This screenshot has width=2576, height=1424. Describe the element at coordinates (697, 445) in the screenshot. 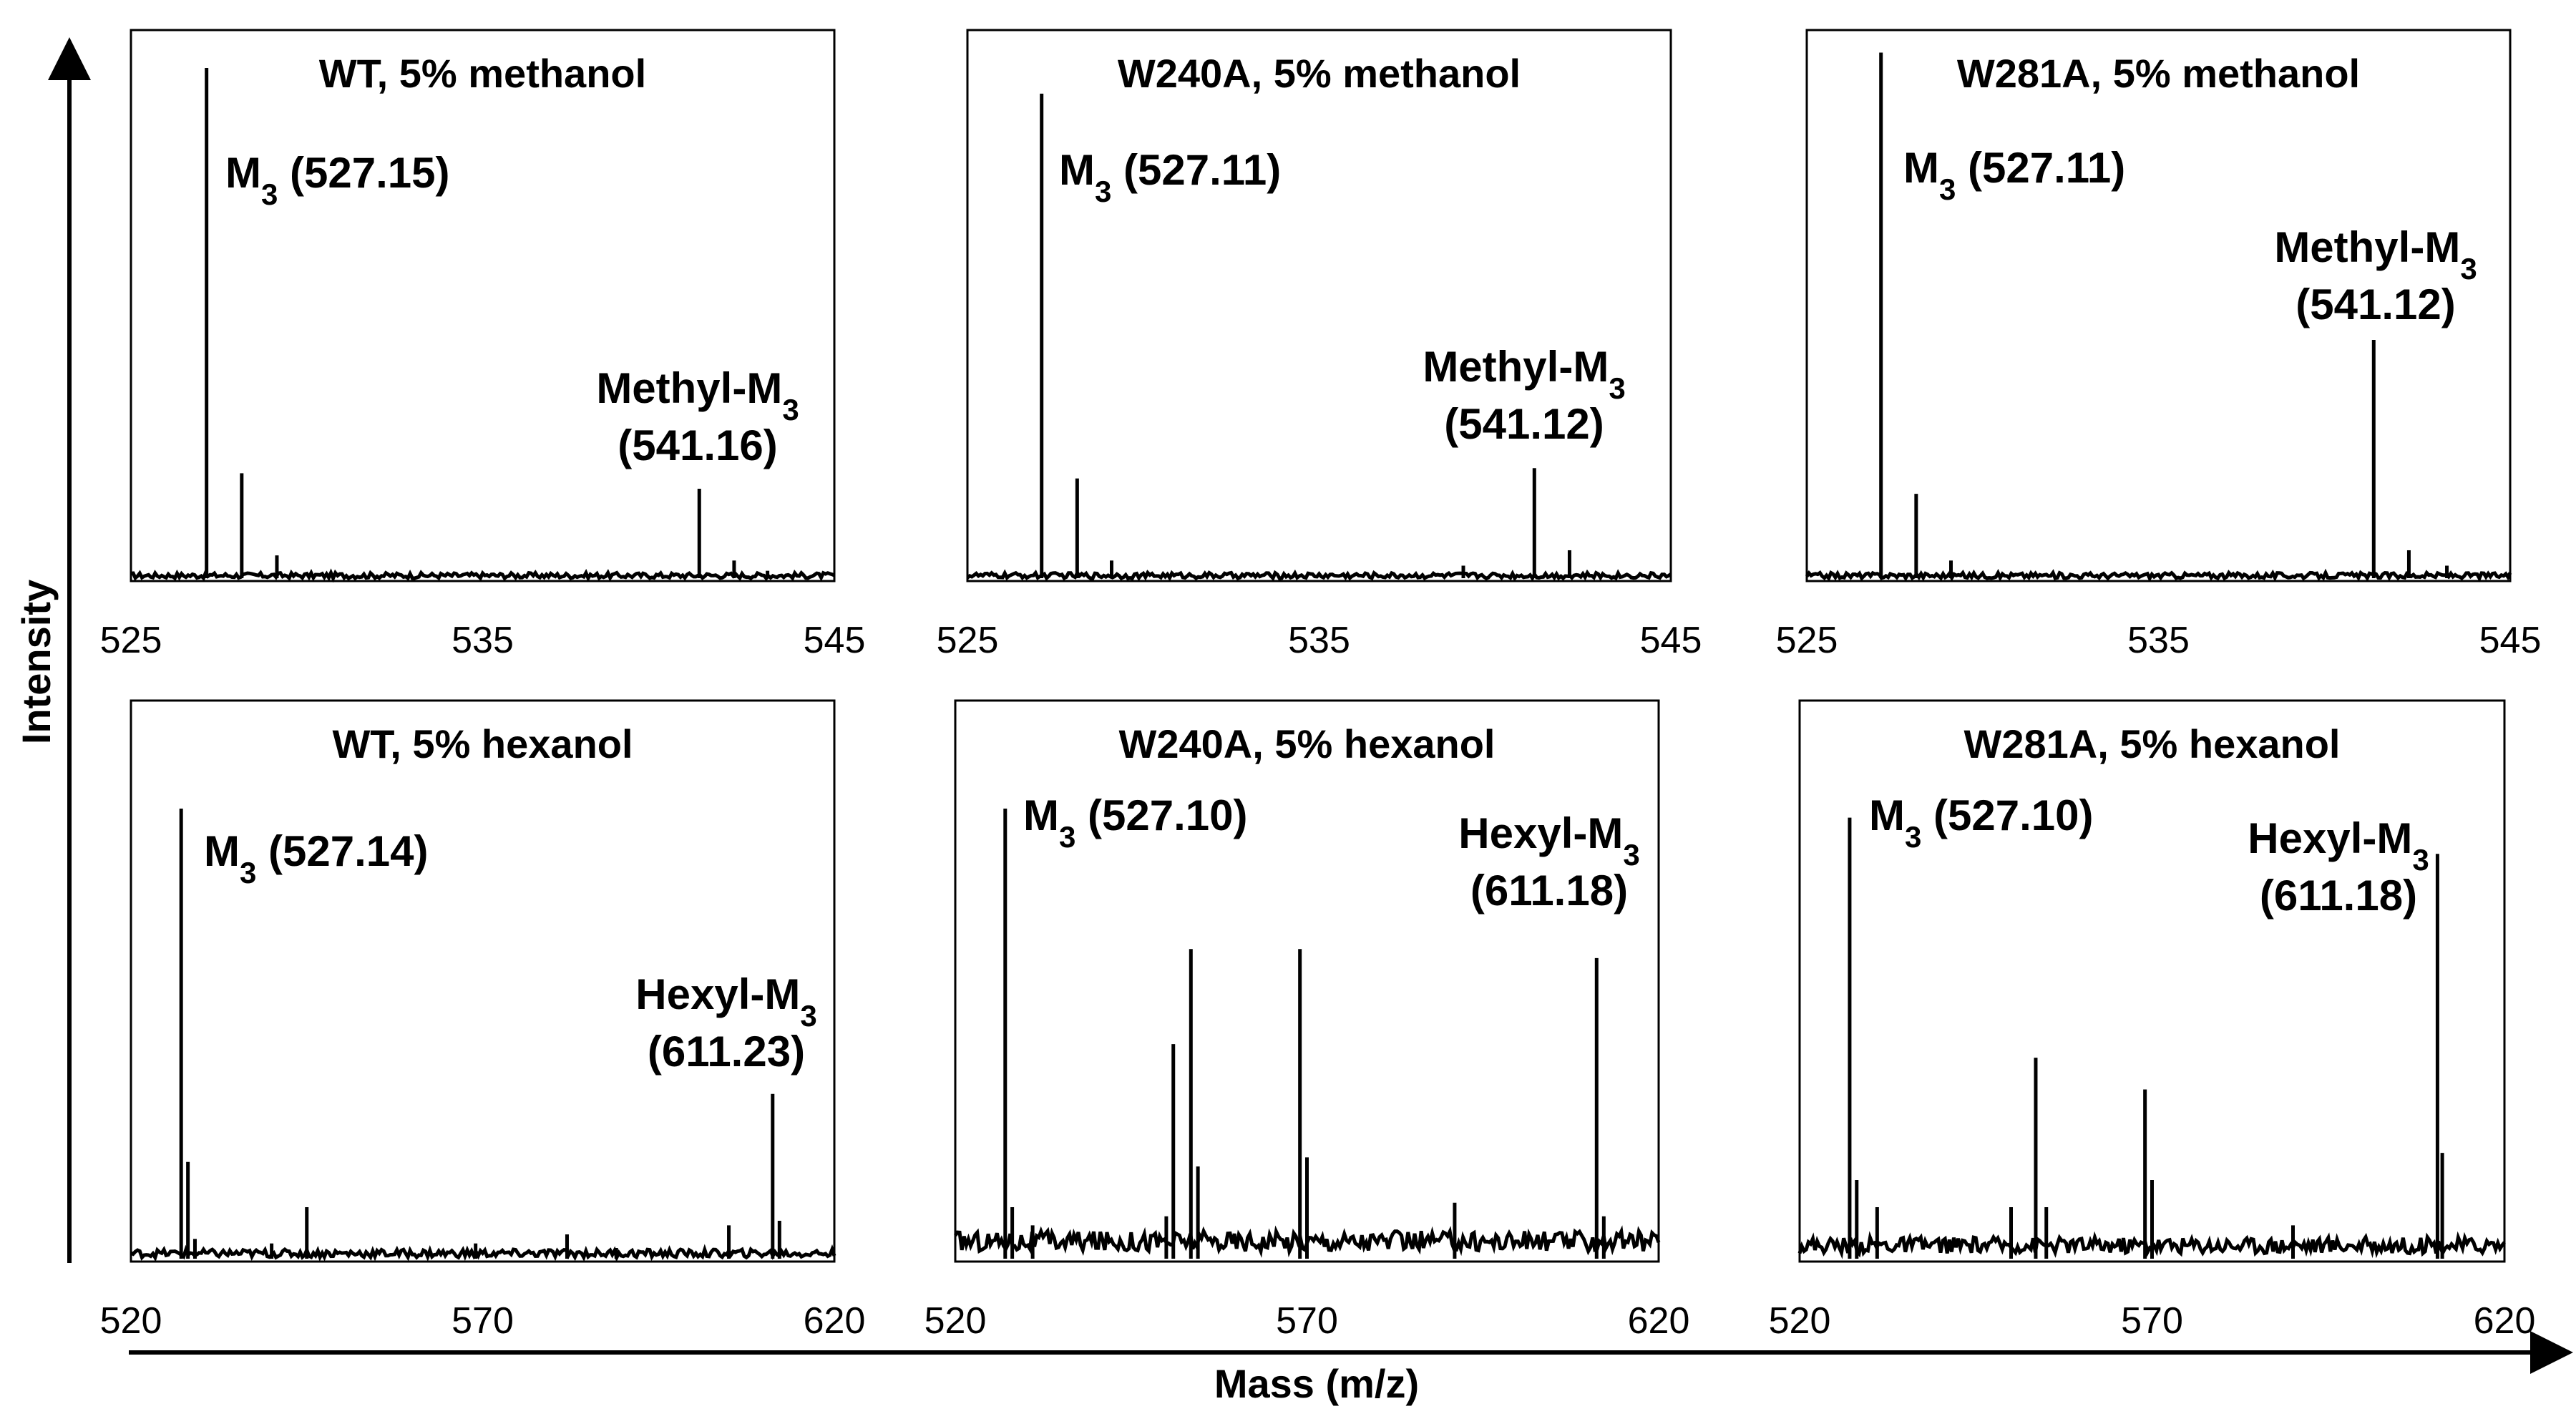

I see `peak-annotation-value: (541.16)` at that location.